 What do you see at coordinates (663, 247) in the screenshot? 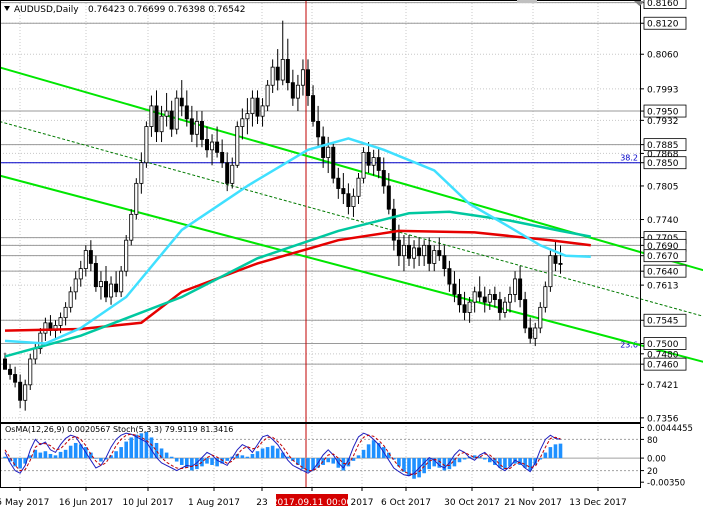
I see `price-tick-label: 0.7690` at bounding box center [663, 247].